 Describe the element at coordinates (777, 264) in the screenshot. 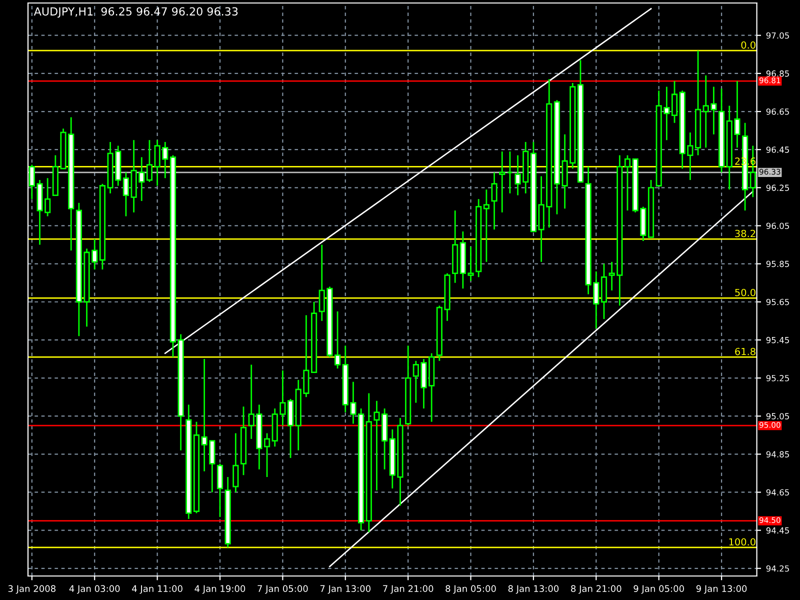

I see `y-tick-label: 95.85` at that location.